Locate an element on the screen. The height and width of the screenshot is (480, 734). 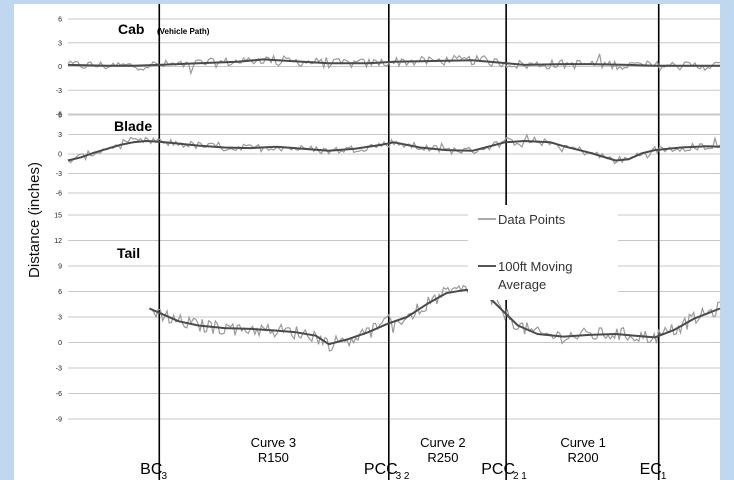
tail-y-tick-label: -3 is located at coordinates (59, 369).